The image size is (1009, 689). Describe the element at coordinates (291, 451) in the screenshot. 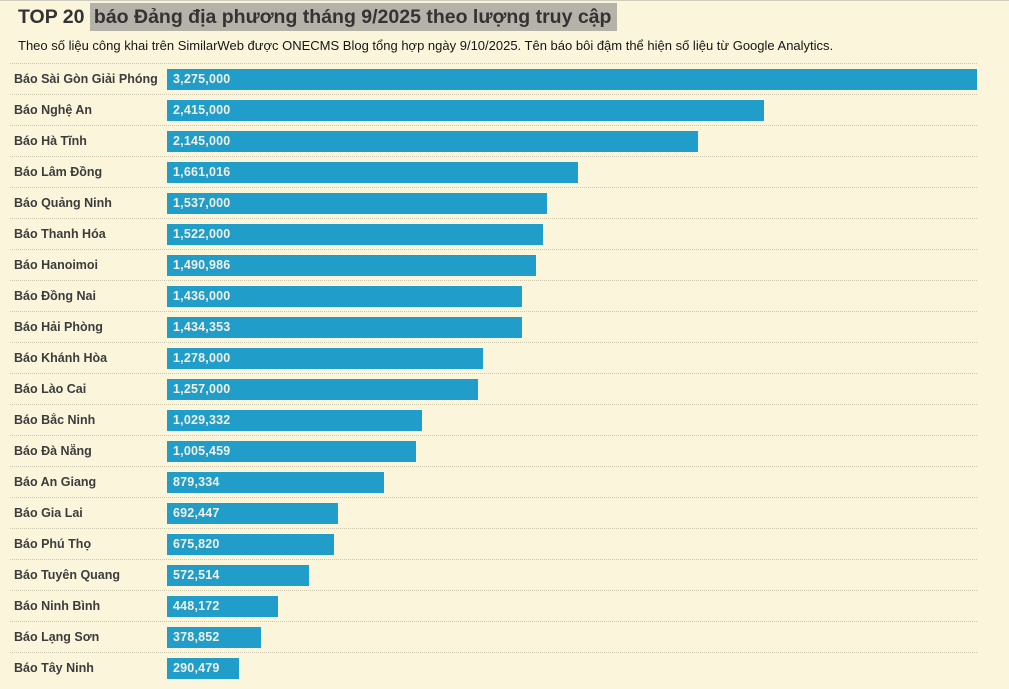

I see `value-bar: 1,005,459` at that location.